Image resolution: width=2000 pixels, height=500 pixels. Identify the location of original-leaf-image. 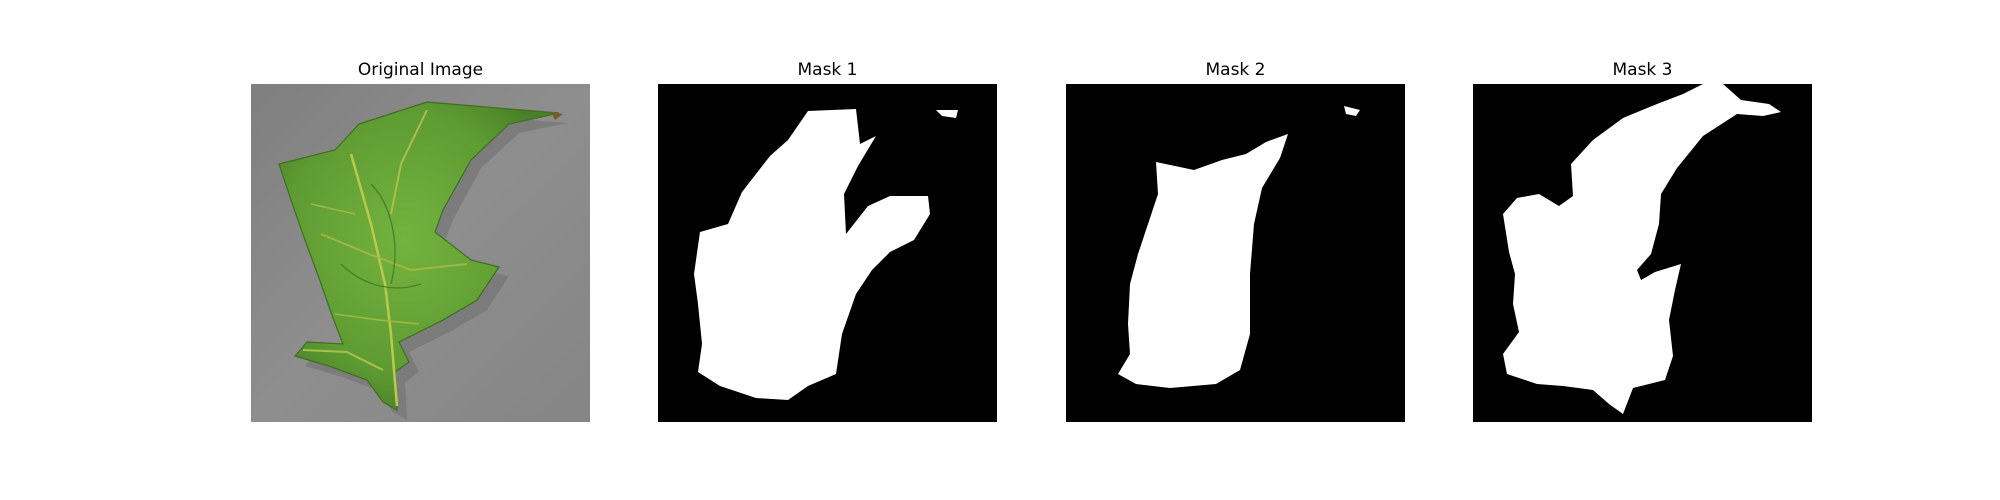
(420, 253).